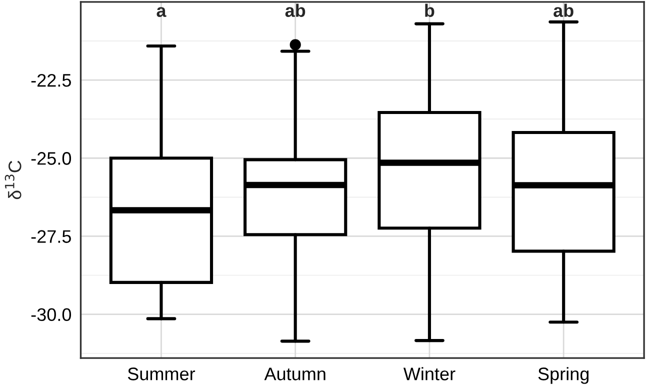  What do you see at coordinates (51, 315) in the screenshot?
I see `y-tick-label: -30.0` at bounding box center [51, 315].